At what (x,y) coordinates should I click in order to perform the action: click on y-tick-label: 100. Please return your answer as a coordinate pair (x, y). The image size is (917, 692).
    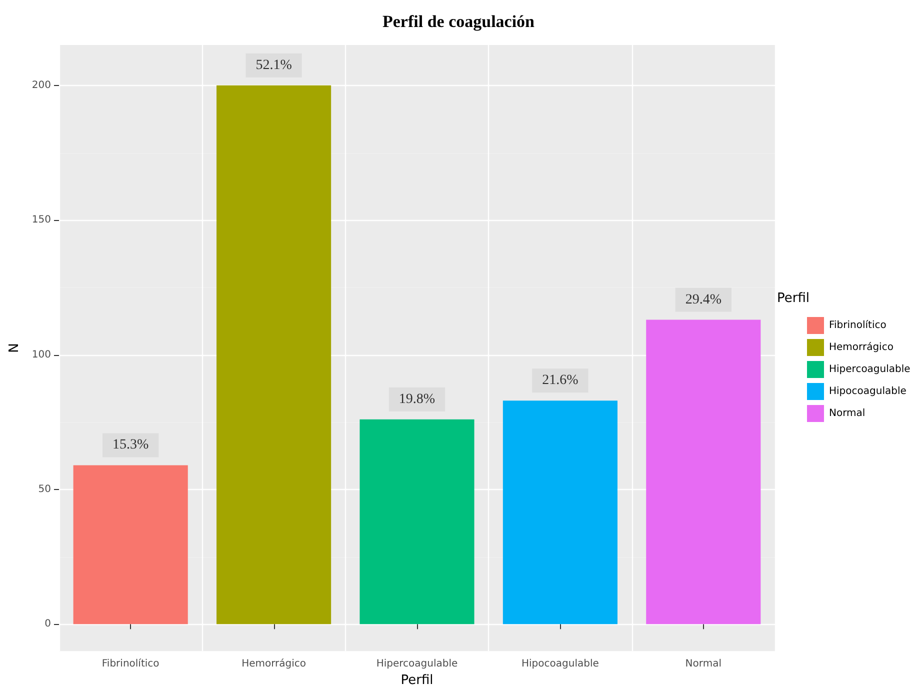
    Looking at the image, I should click on (41, 354).